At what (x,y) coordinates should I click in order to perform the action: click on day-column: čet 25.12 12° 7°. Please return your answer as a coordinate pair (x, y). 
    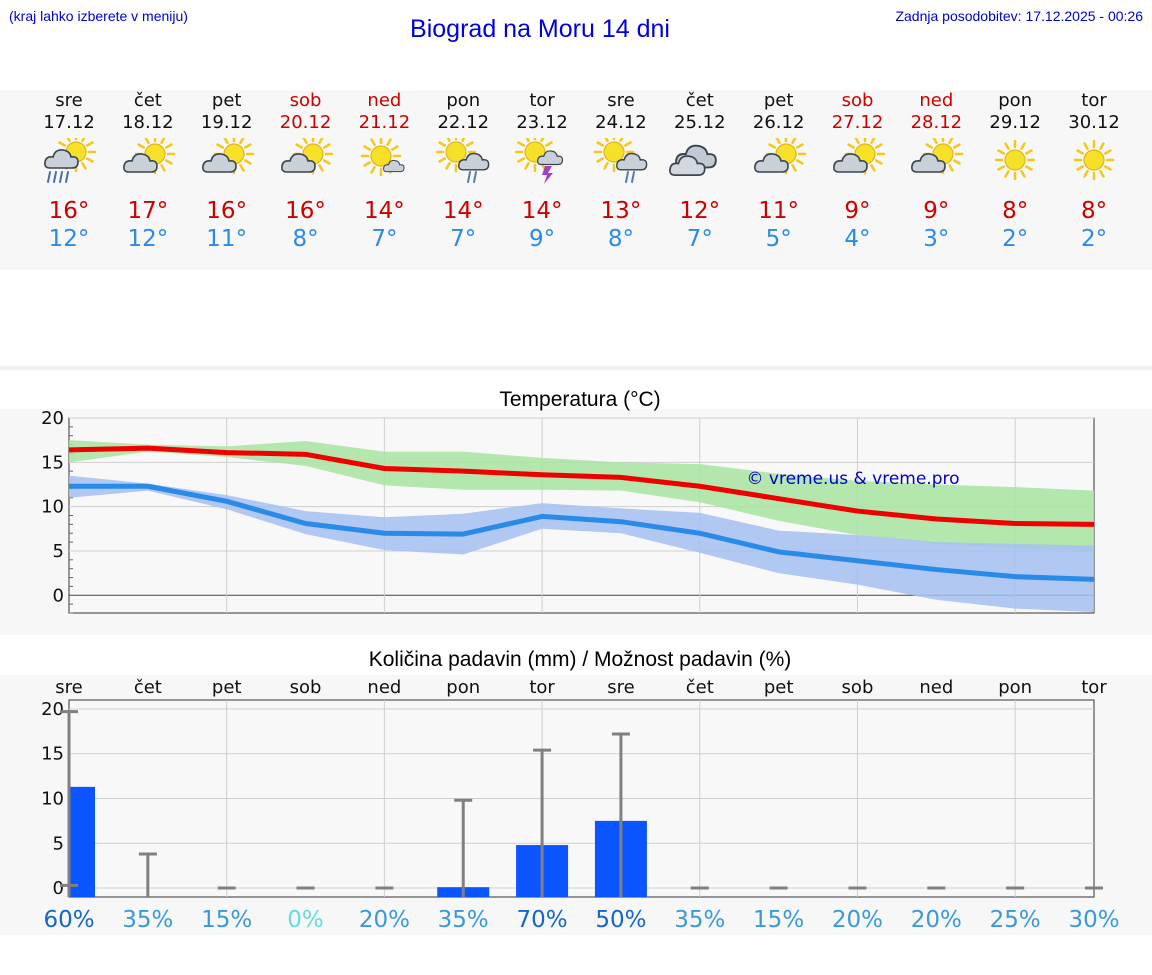
    Looking at the image, I should click on (700, 171).